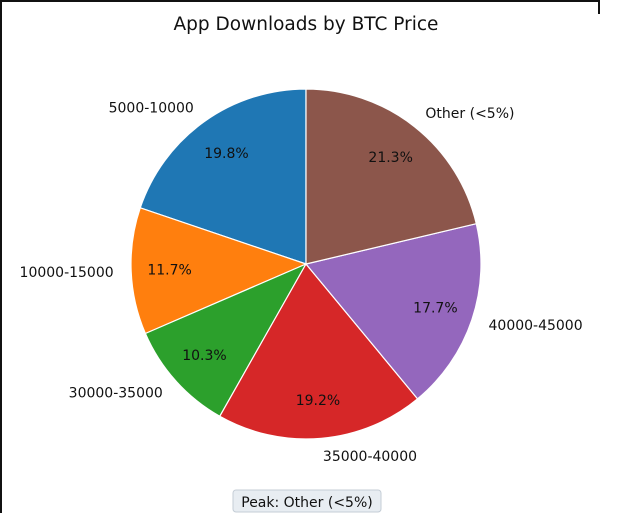 This screenshot has height=513, width=637. Describe the element at coordinates (390, 158) in the screenshot. I see `slice-percent-other-5: 21.3%` at that location.